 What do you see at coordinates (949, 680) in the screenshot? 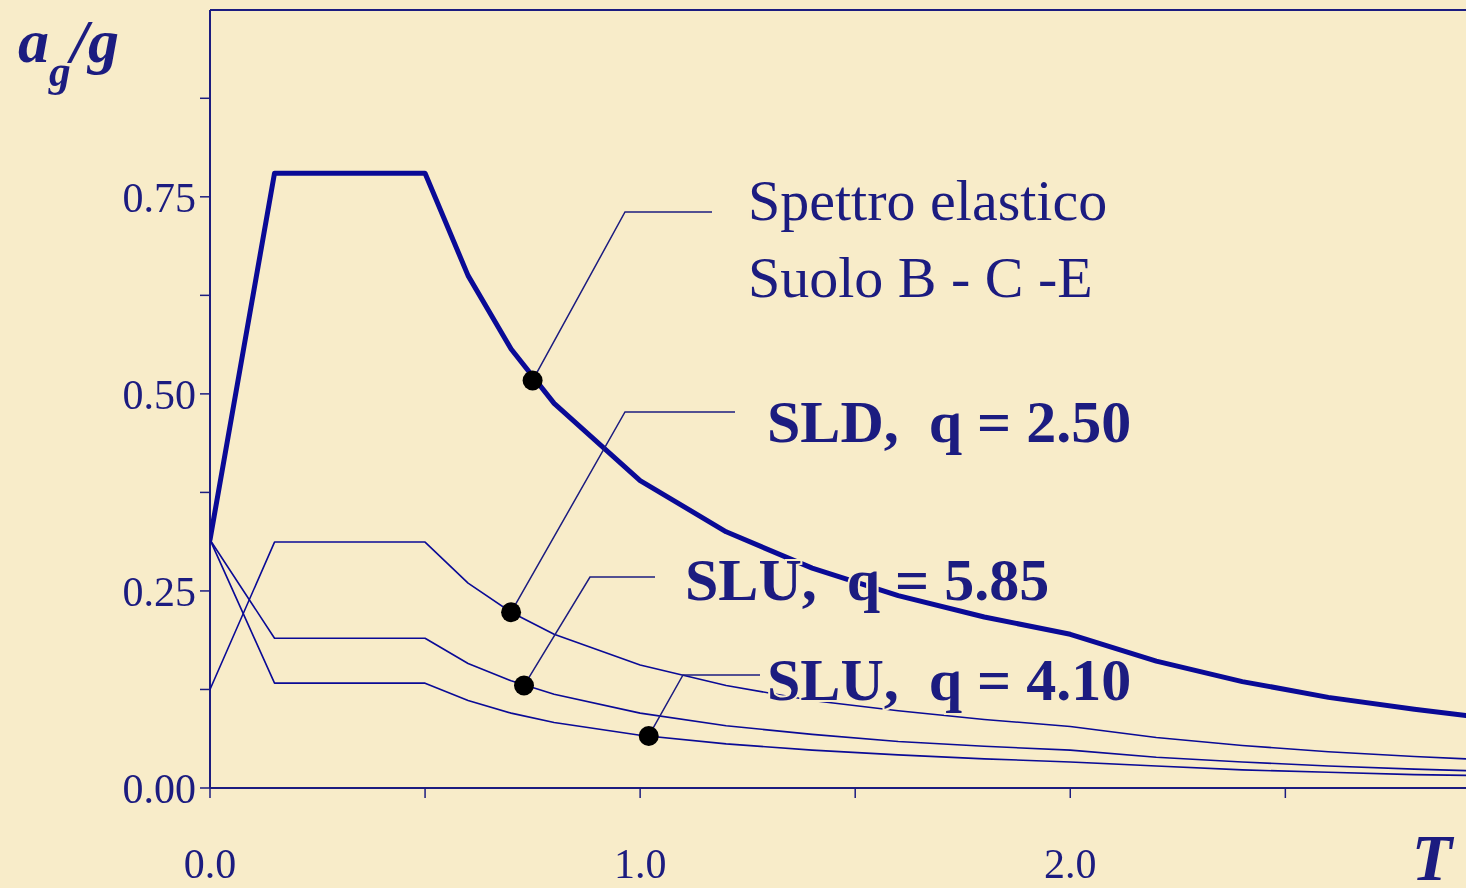
I see `annotation: SLU, q = 4.10` at bounding box center [949, 680].